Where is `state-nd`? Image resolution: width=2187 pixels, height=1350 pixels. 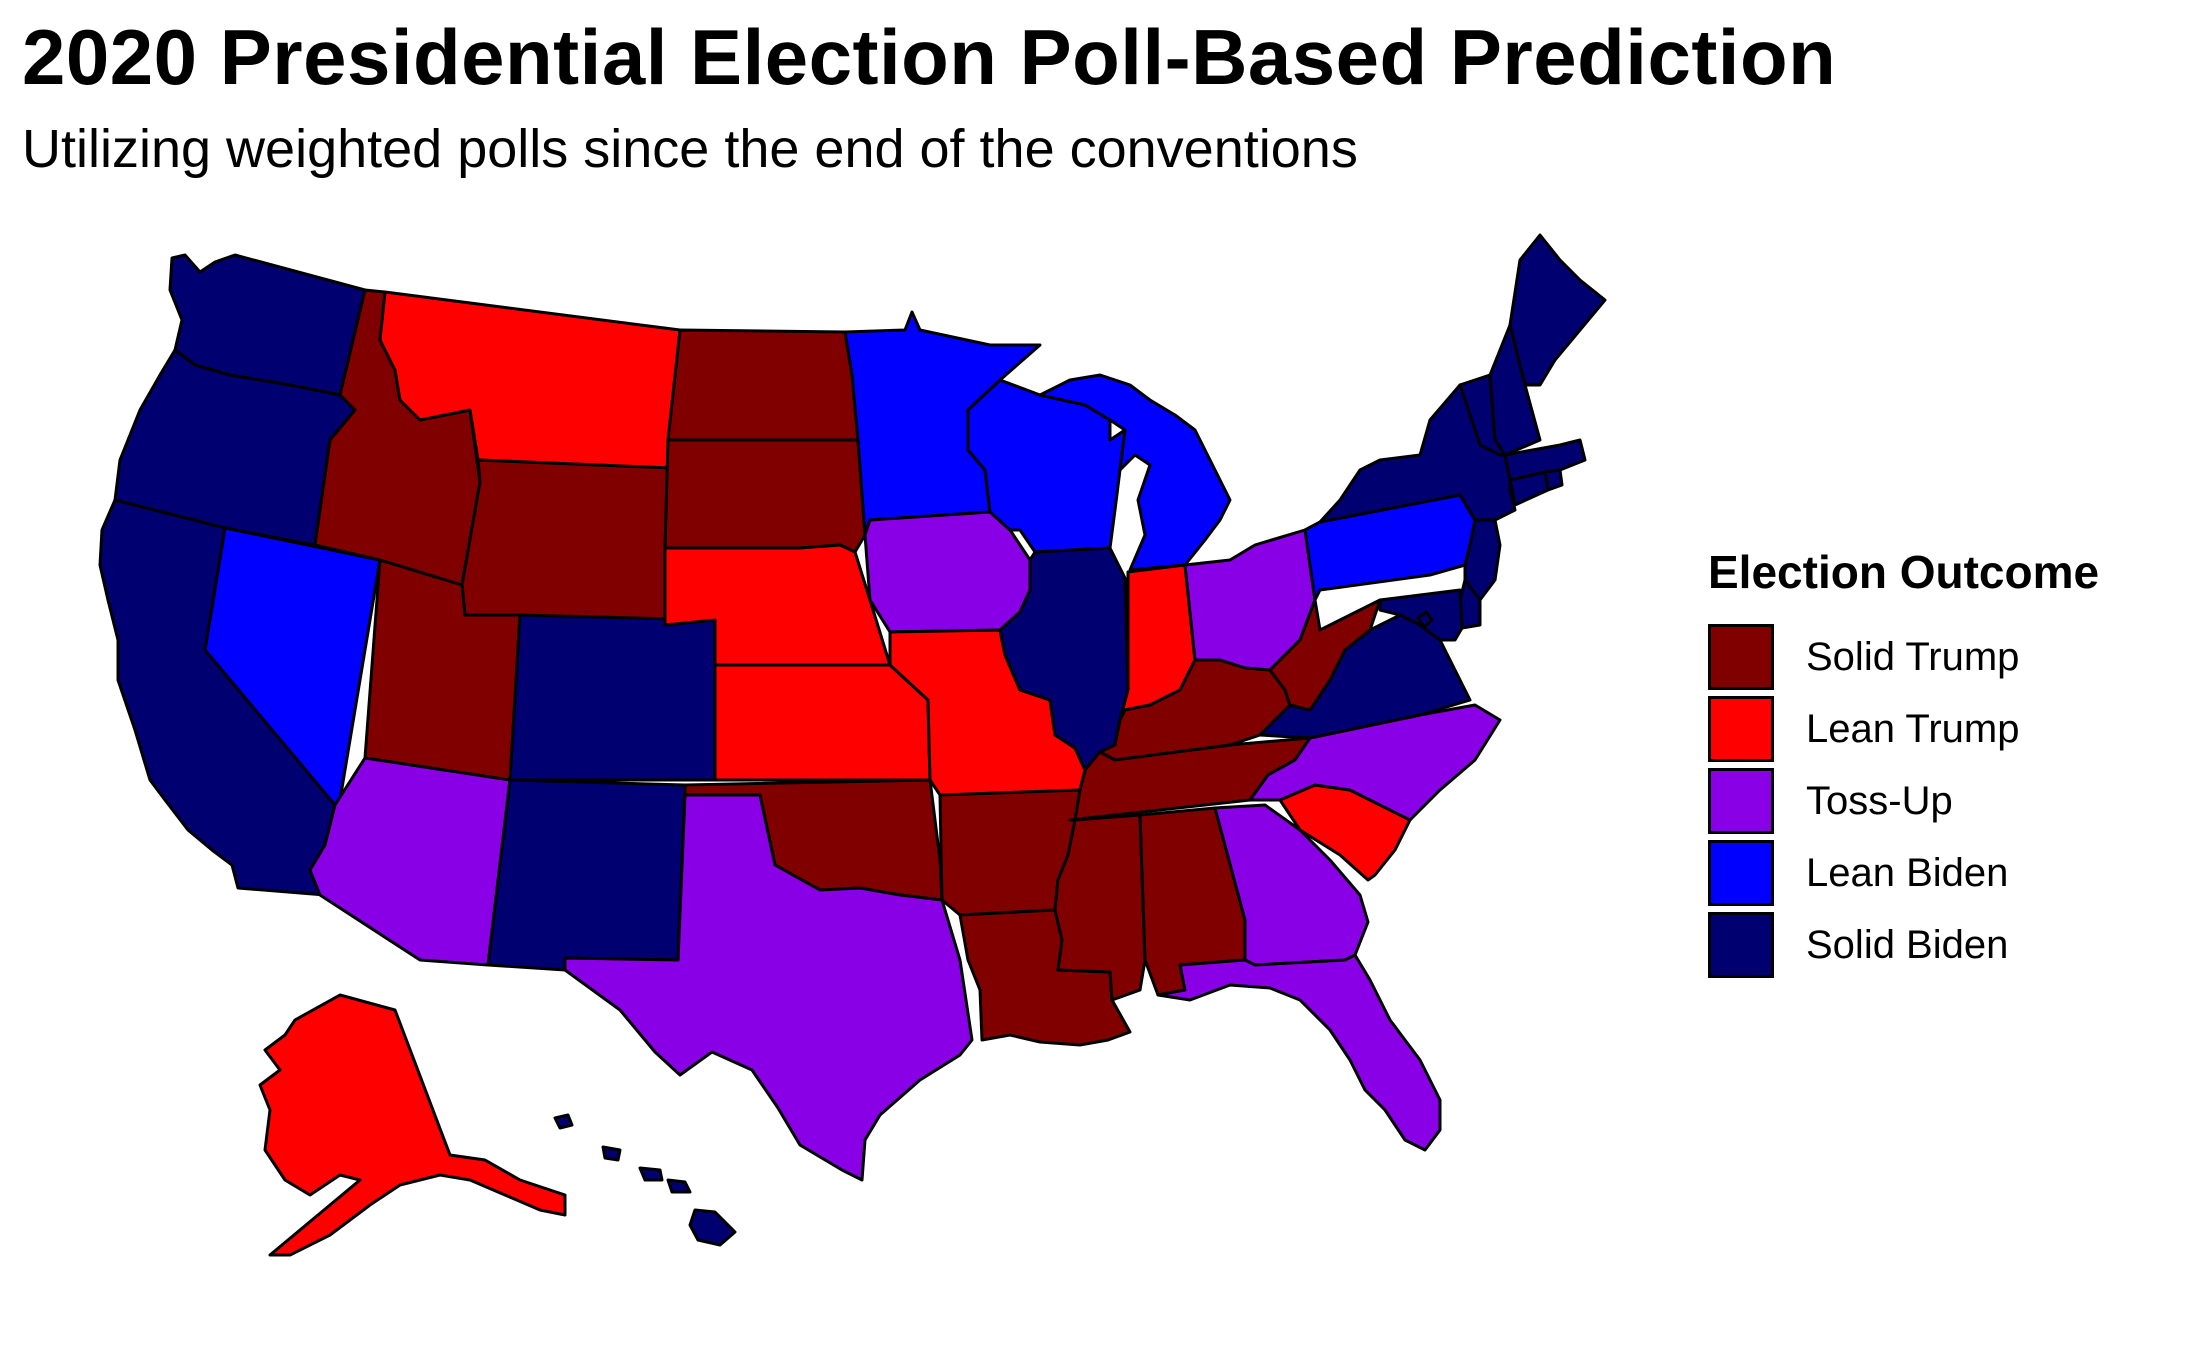 state-nd is located at coordinates (763, 385).